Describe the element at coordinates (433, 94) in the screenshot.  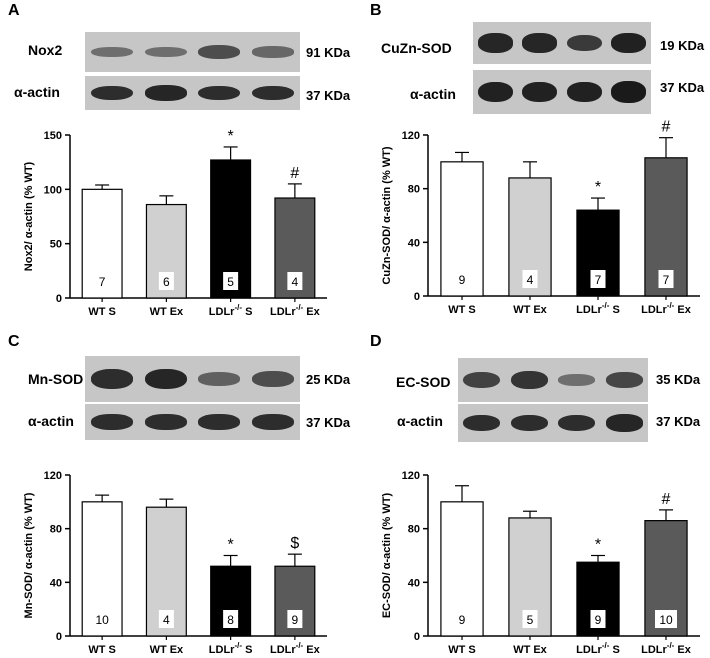
I see `blot-control-label-b: α-actin` at that location.